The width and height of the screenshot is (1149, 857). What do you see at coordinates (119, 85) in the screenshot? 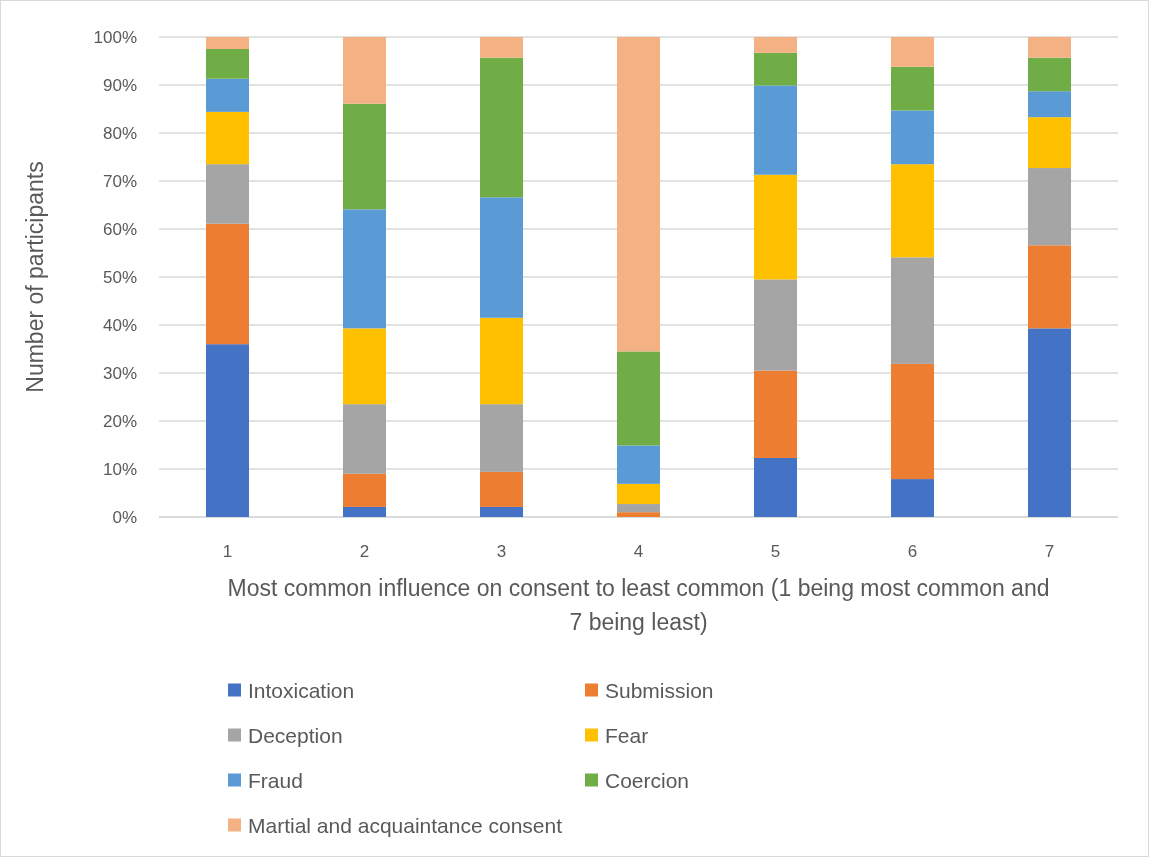
I see `y-tick-label: 90%` at bounding box center [119, 85].